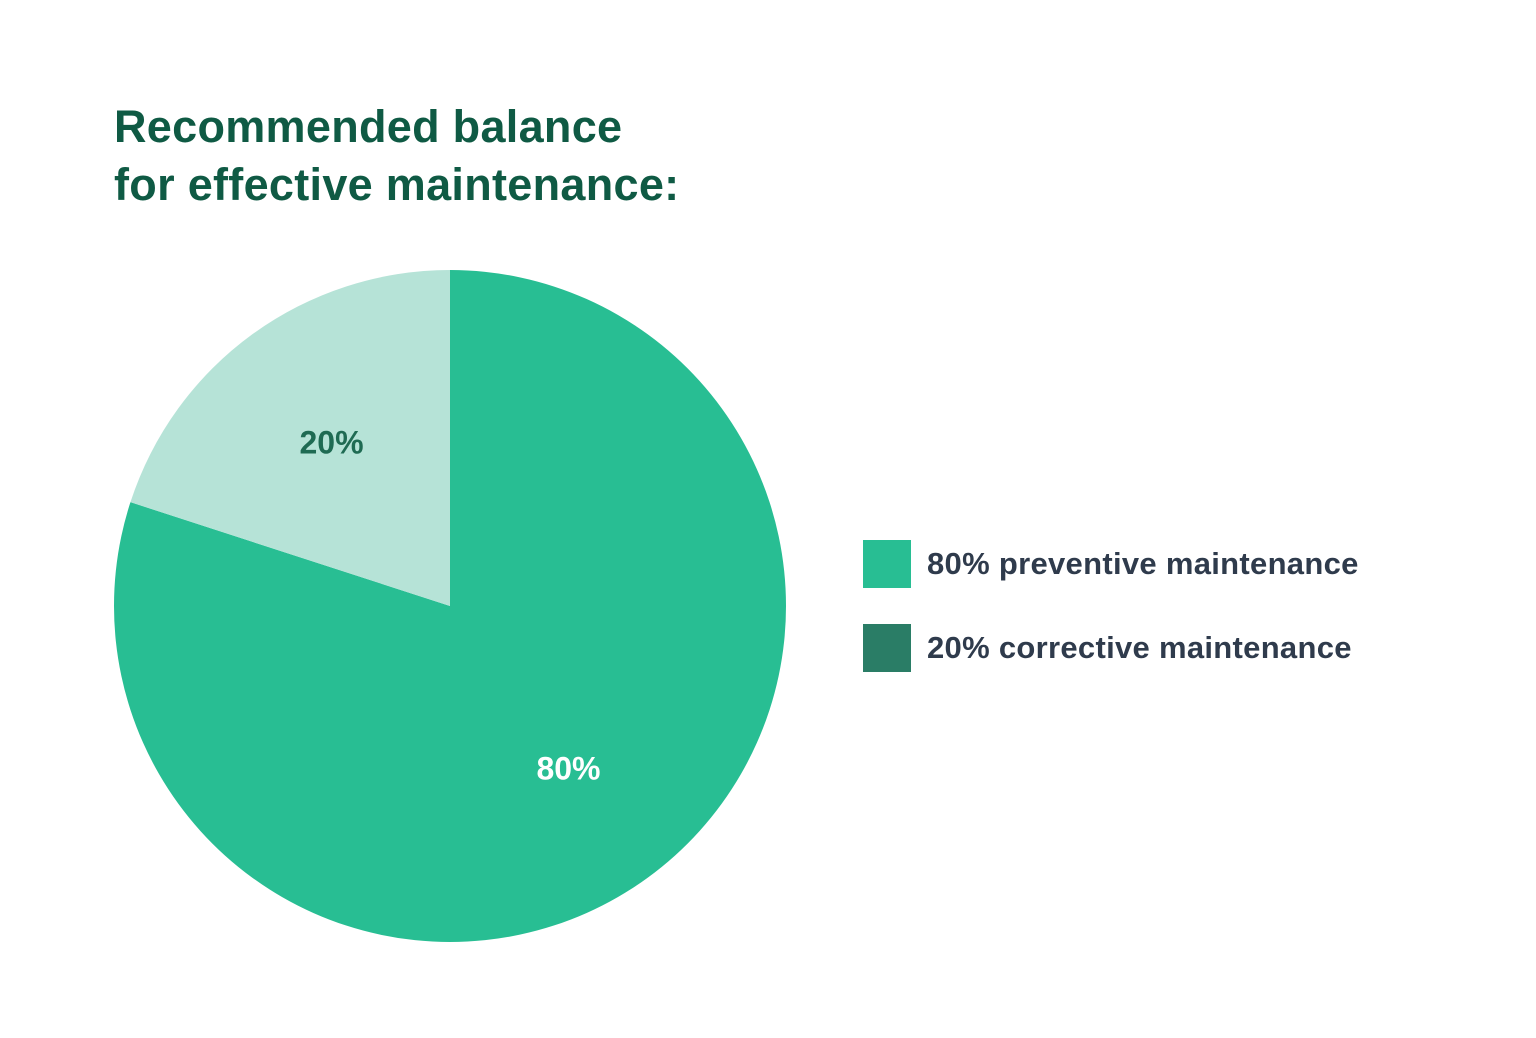  Describe the element at coordinates (887, 564) in the screenshot. I see `legend-swatch-preventive` at that location.